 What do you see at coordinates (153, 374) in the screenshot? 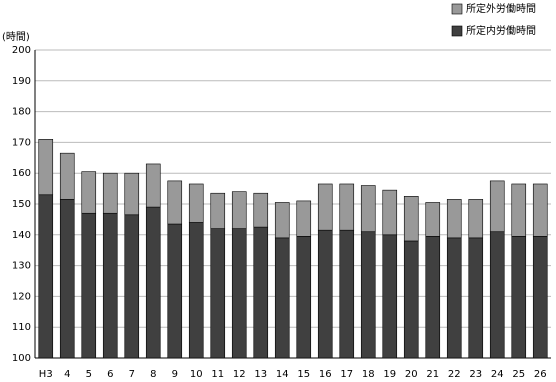
I see `x-tick-label: 8` at bounding box center [153, 374].